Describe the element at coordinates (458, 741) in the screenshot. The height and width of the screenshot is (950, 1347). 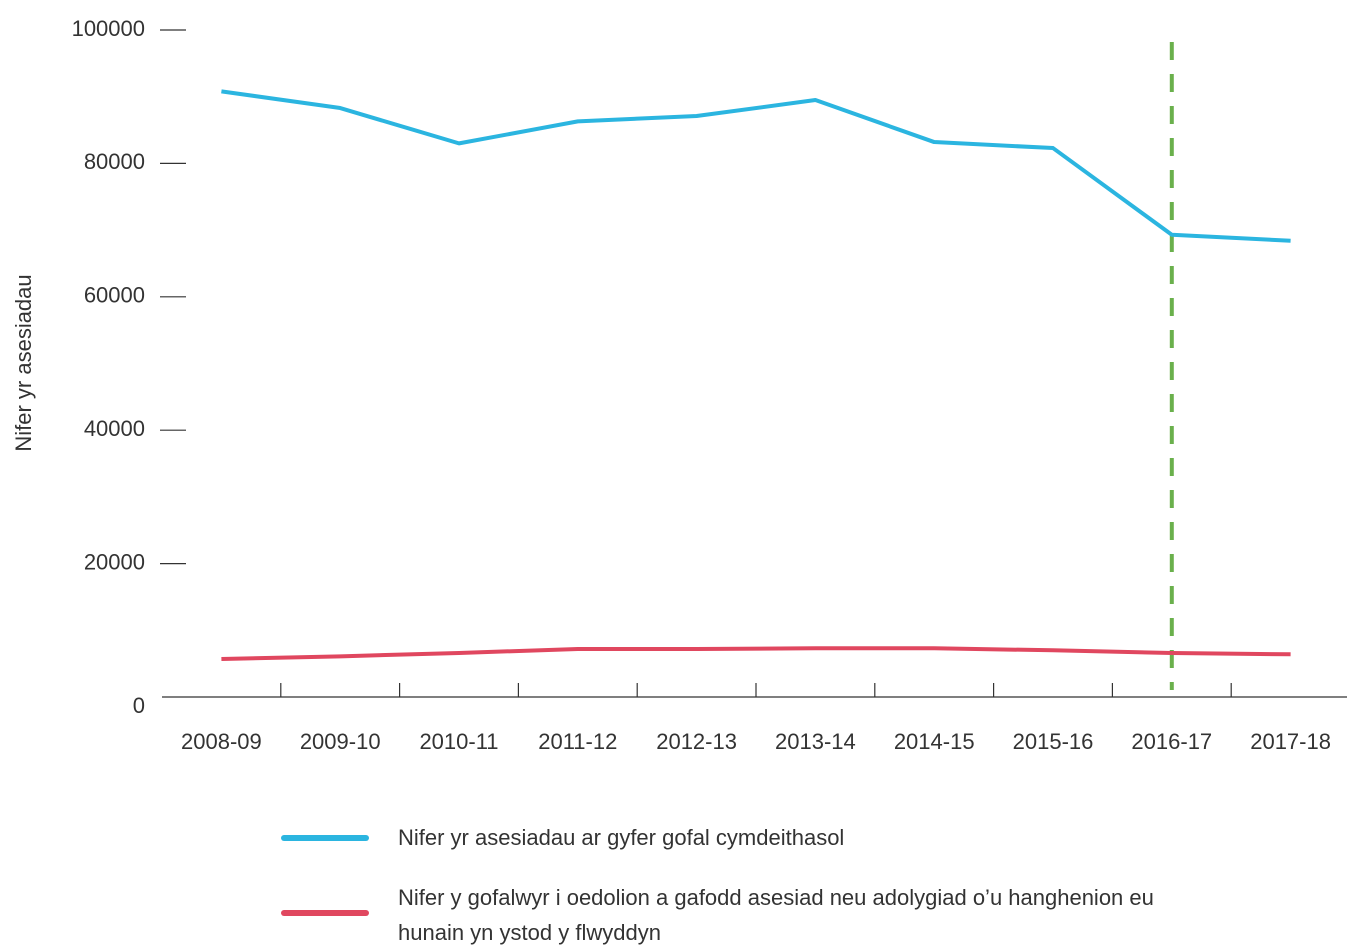
I see `x-tick-label: 2010-11` at that location.